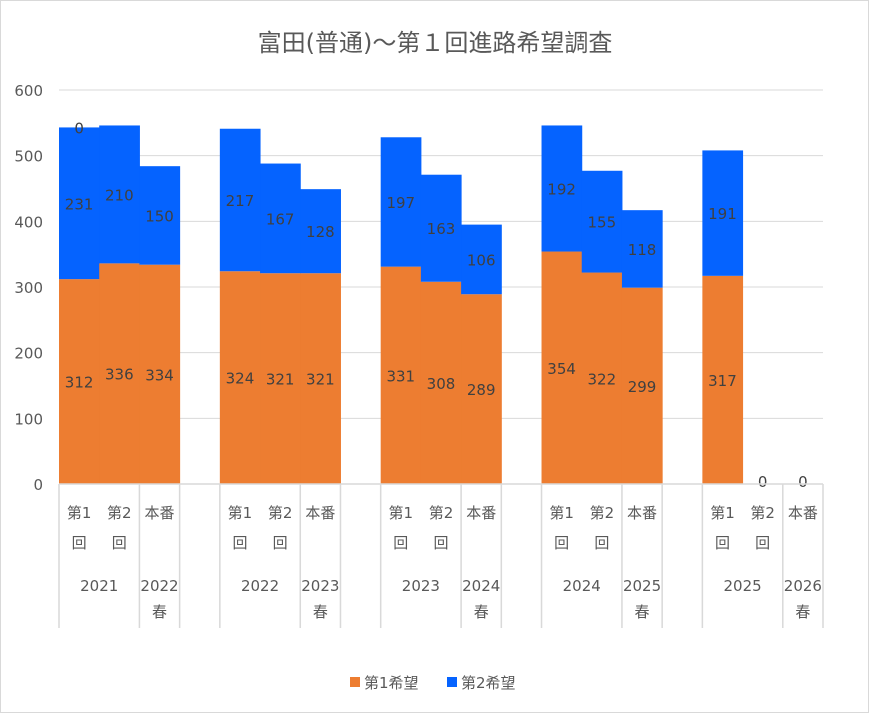 This screenshot has width=869, height=716. I want to click on data-label: 128, so click(320, 232).